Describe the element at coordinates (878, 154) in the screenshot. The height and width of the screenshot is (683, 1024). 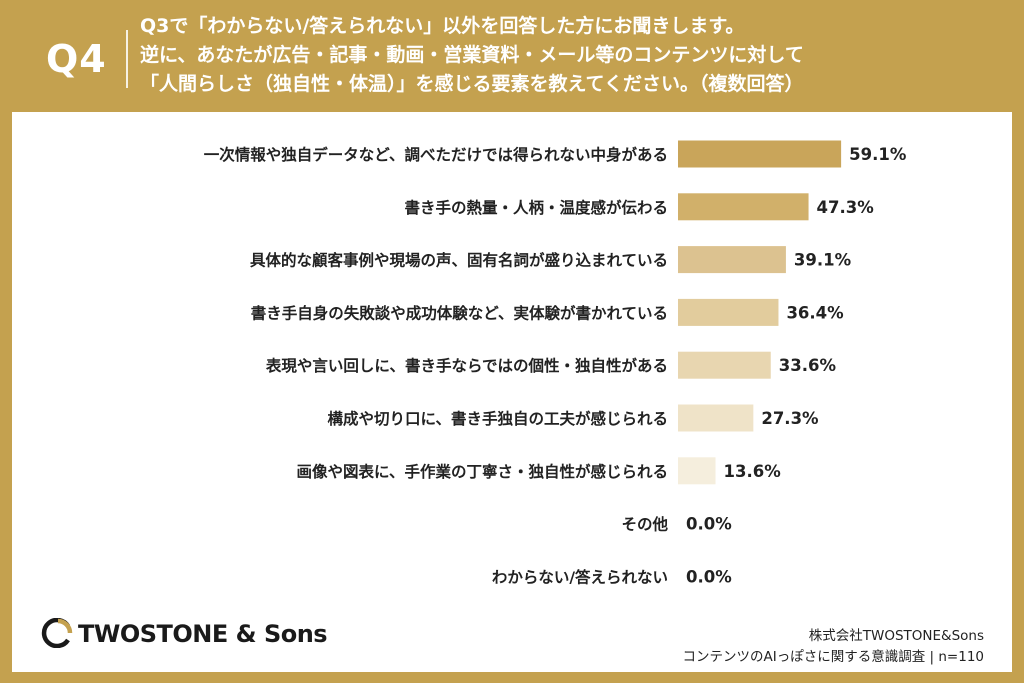
I see `value-label: 59.1%` at that location.